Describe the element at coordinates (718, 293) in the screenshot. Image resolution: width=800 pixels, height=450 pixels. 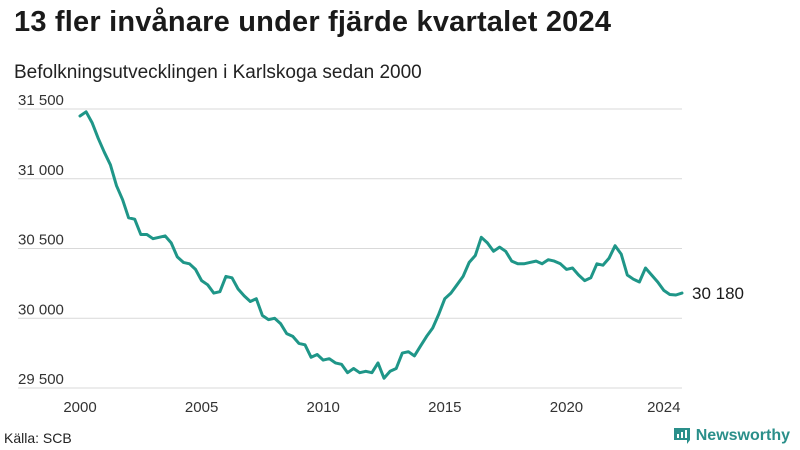
I see `end-value-label: 30 180` at that location.